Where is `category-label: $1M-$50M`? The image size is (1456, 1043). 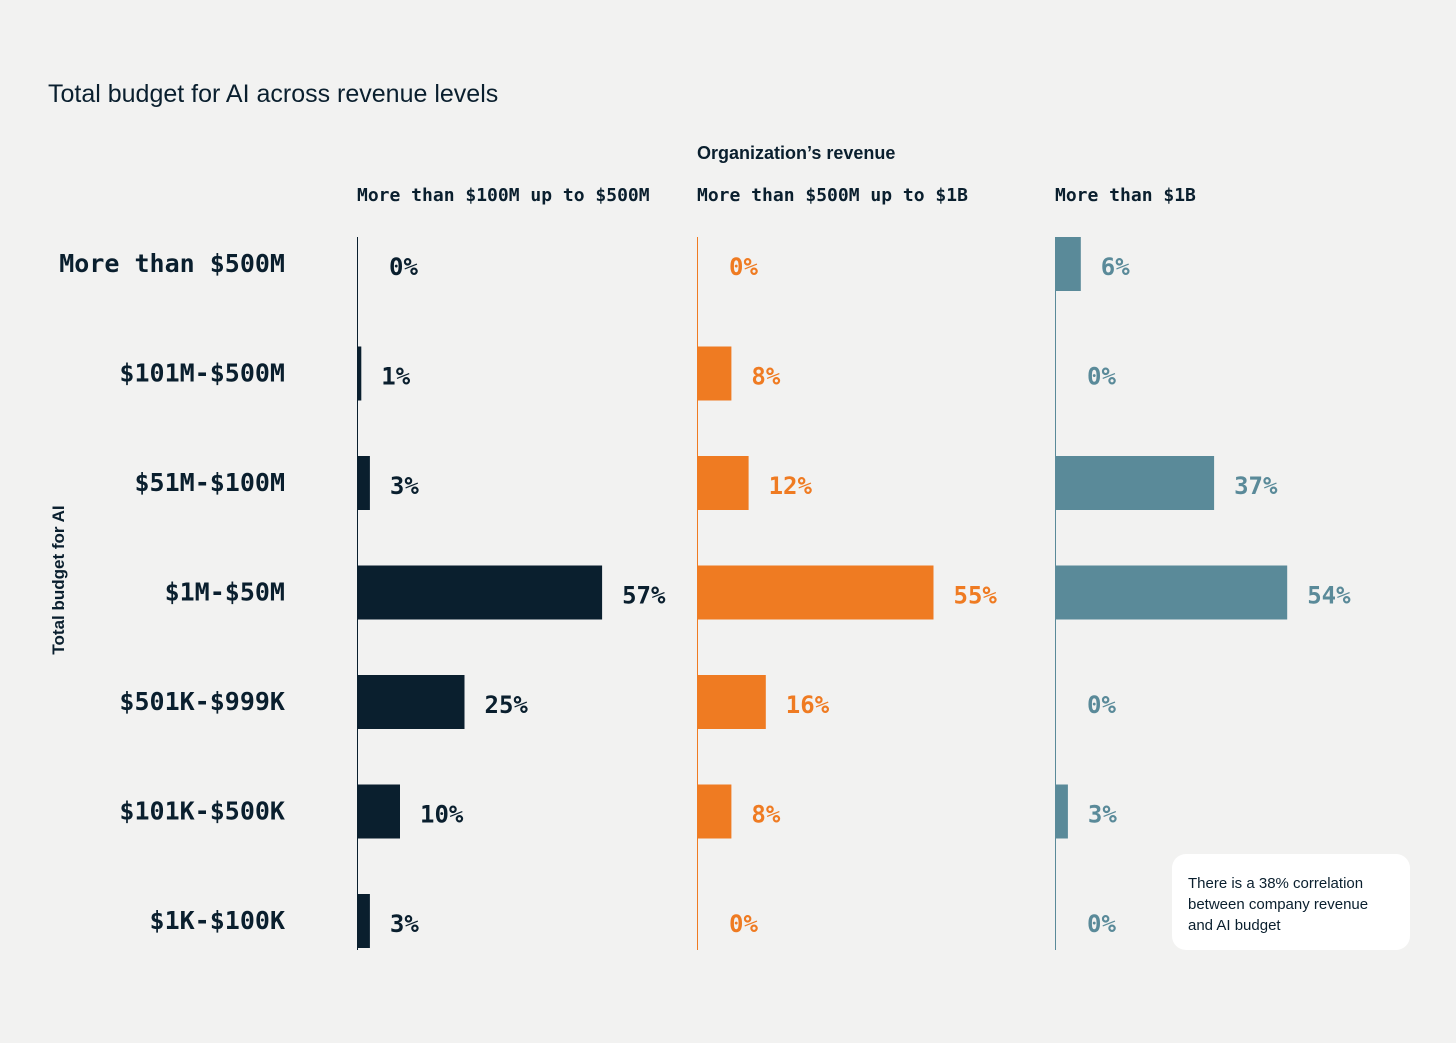
category-label: $1M-$50M is located at coordinates (225, 592).